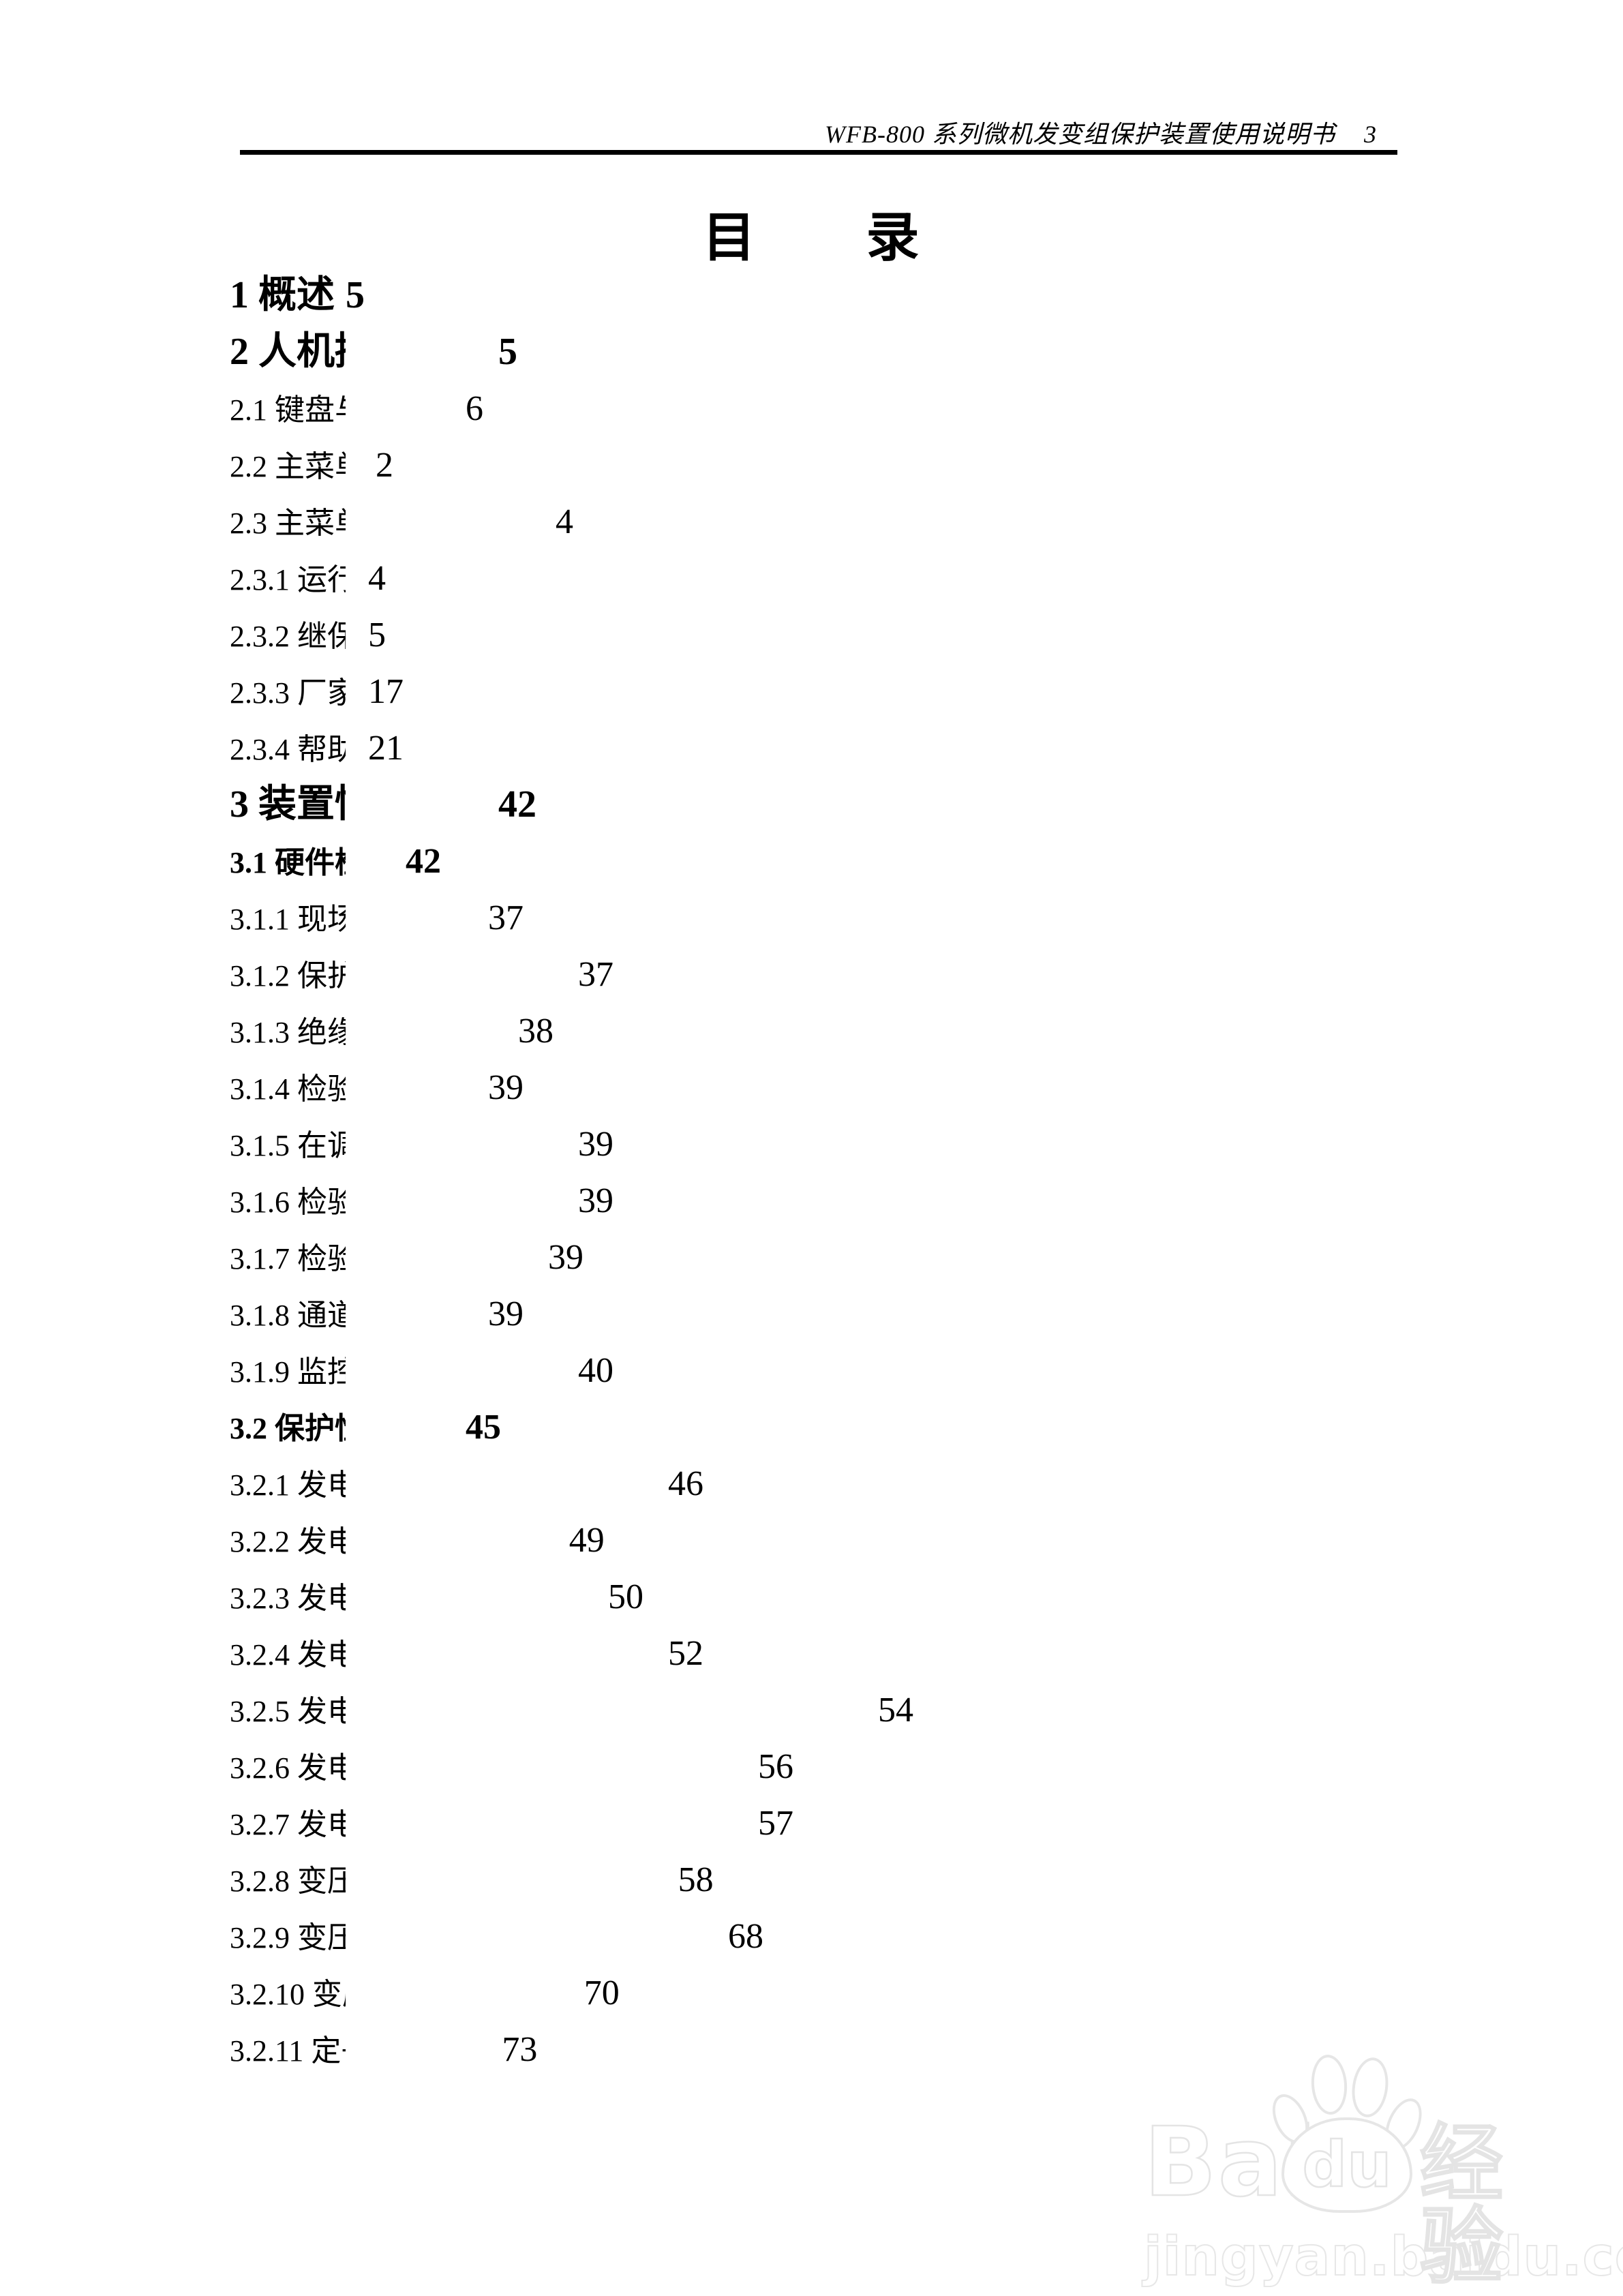 The height and width of the screenshot is (2296, 1623). What do you see at coordinates (1062, 2158) in the screenshot?
I see `toc-entry-page-number: 73` at bounding box center [1062, 2158].